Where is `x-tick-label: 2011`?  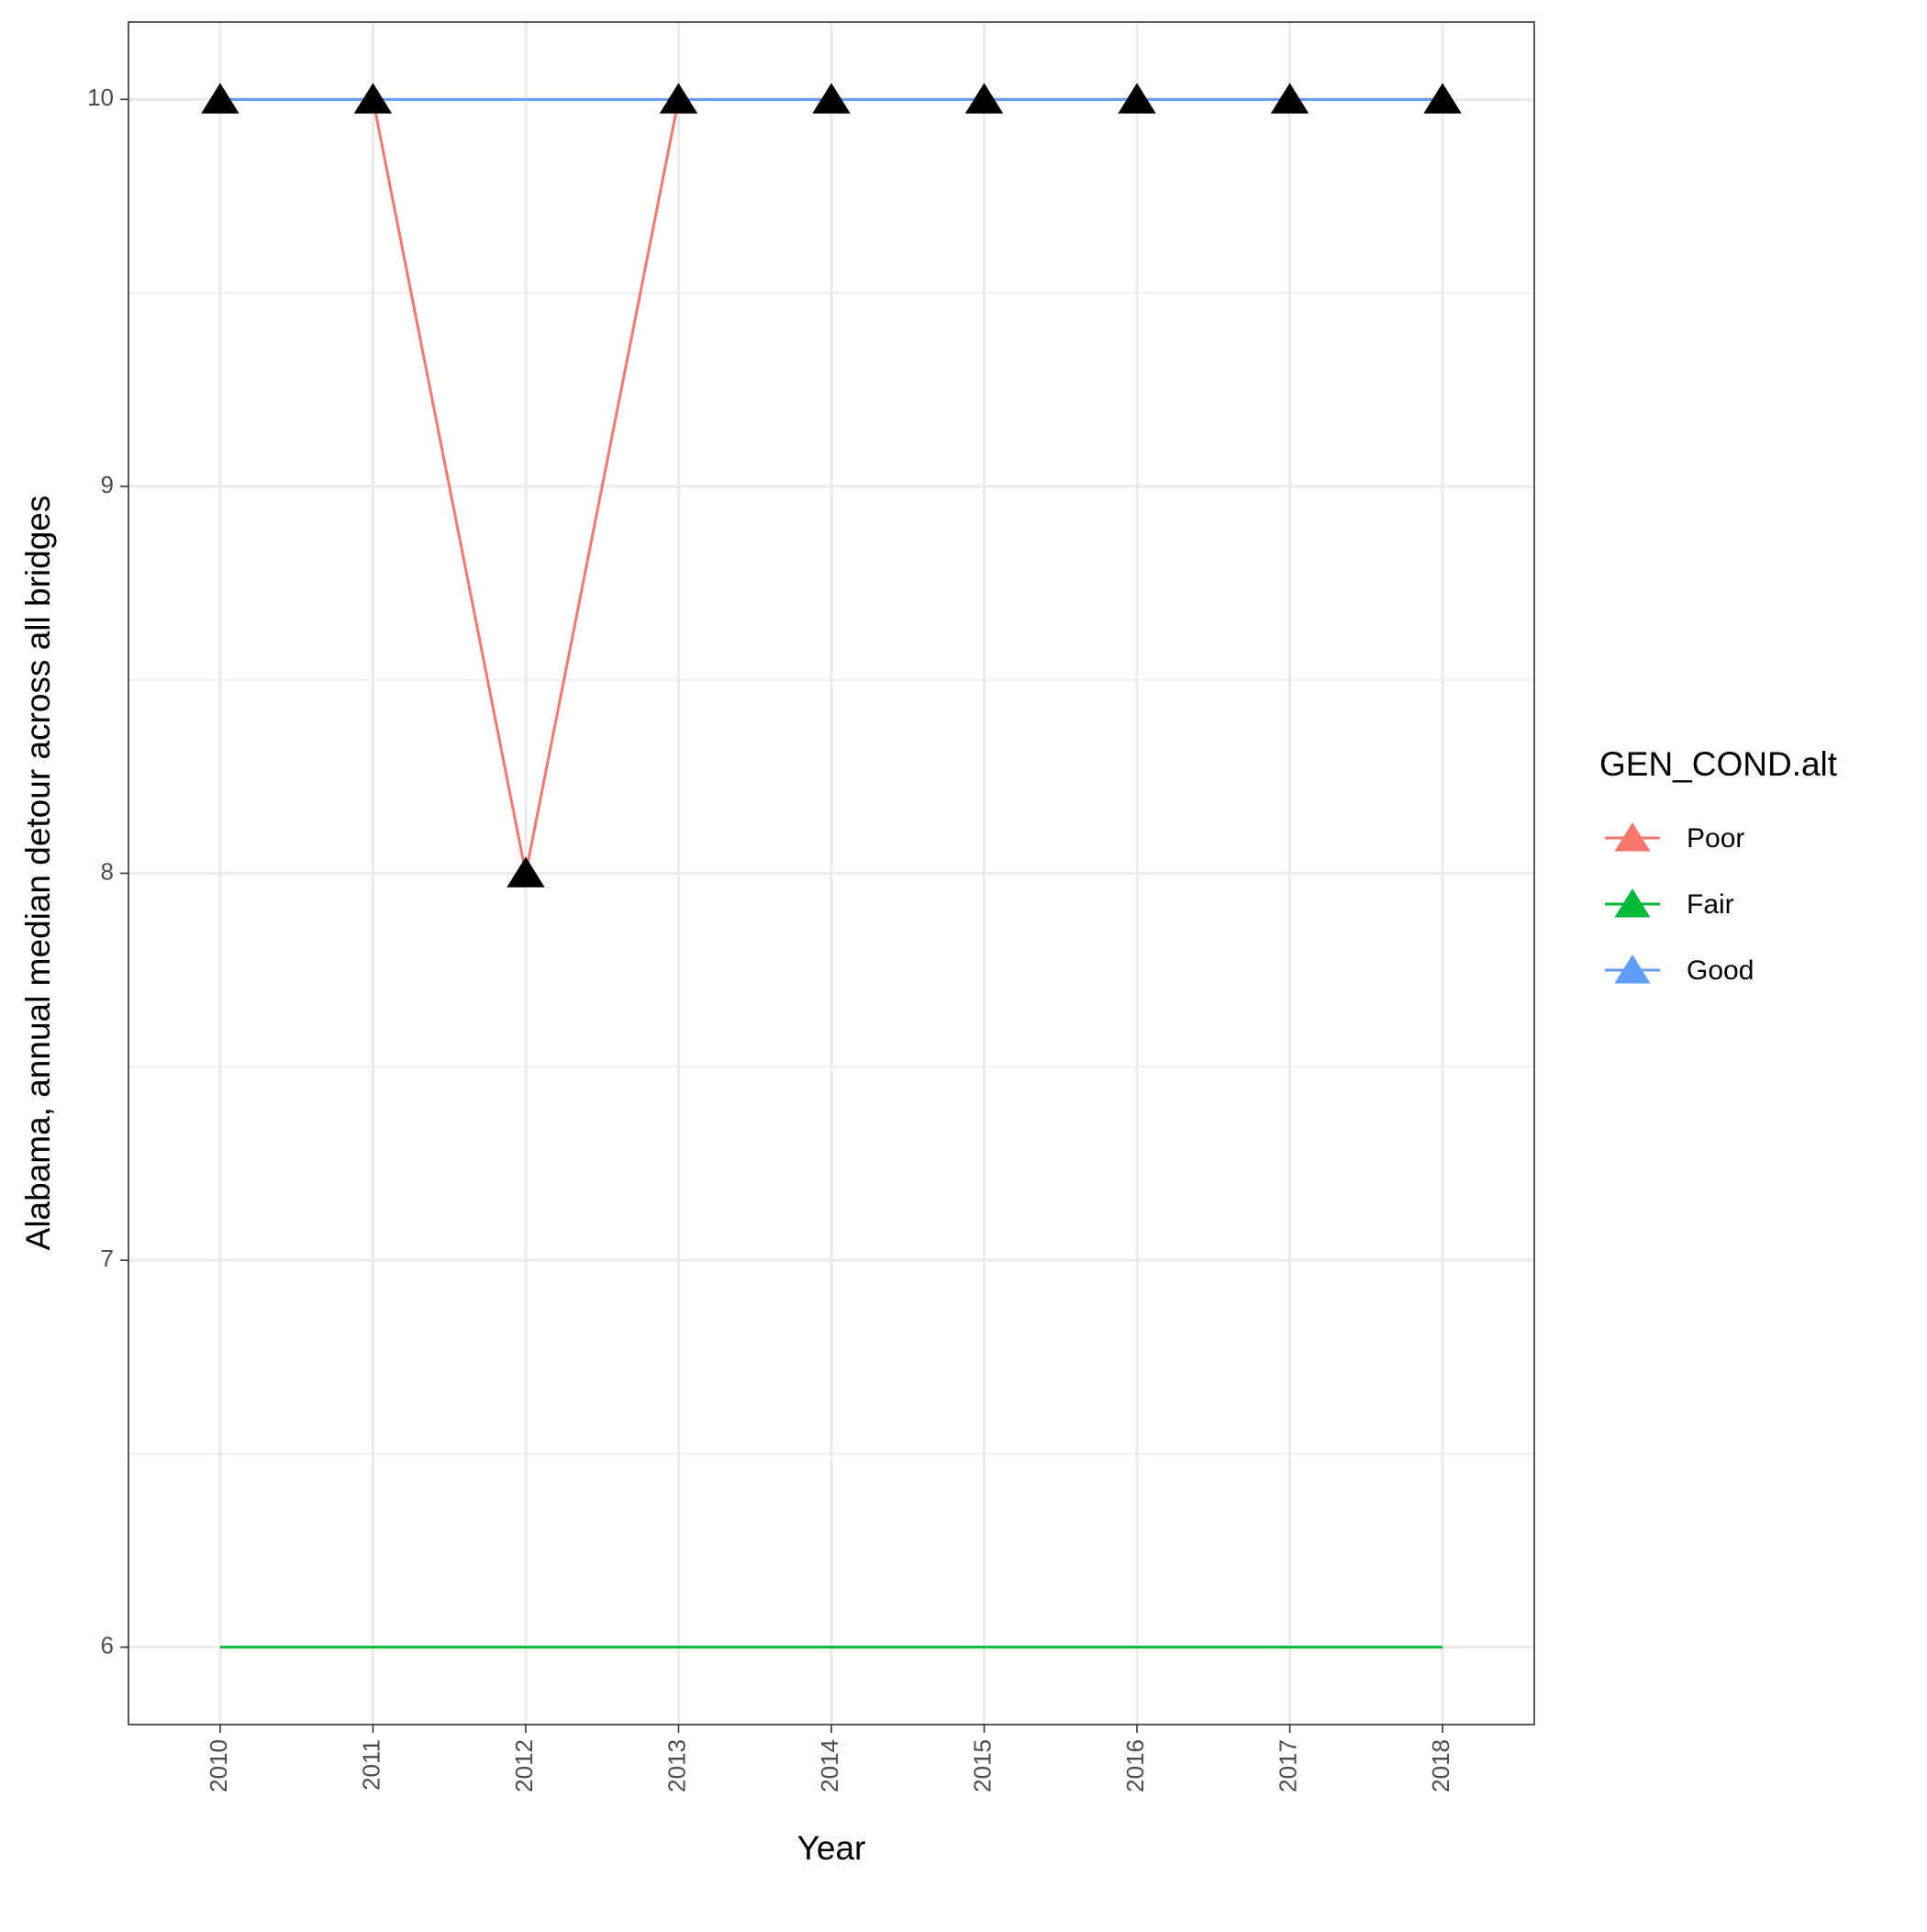
x-tick-label: 2011 is located at coordinates (370, 1765).